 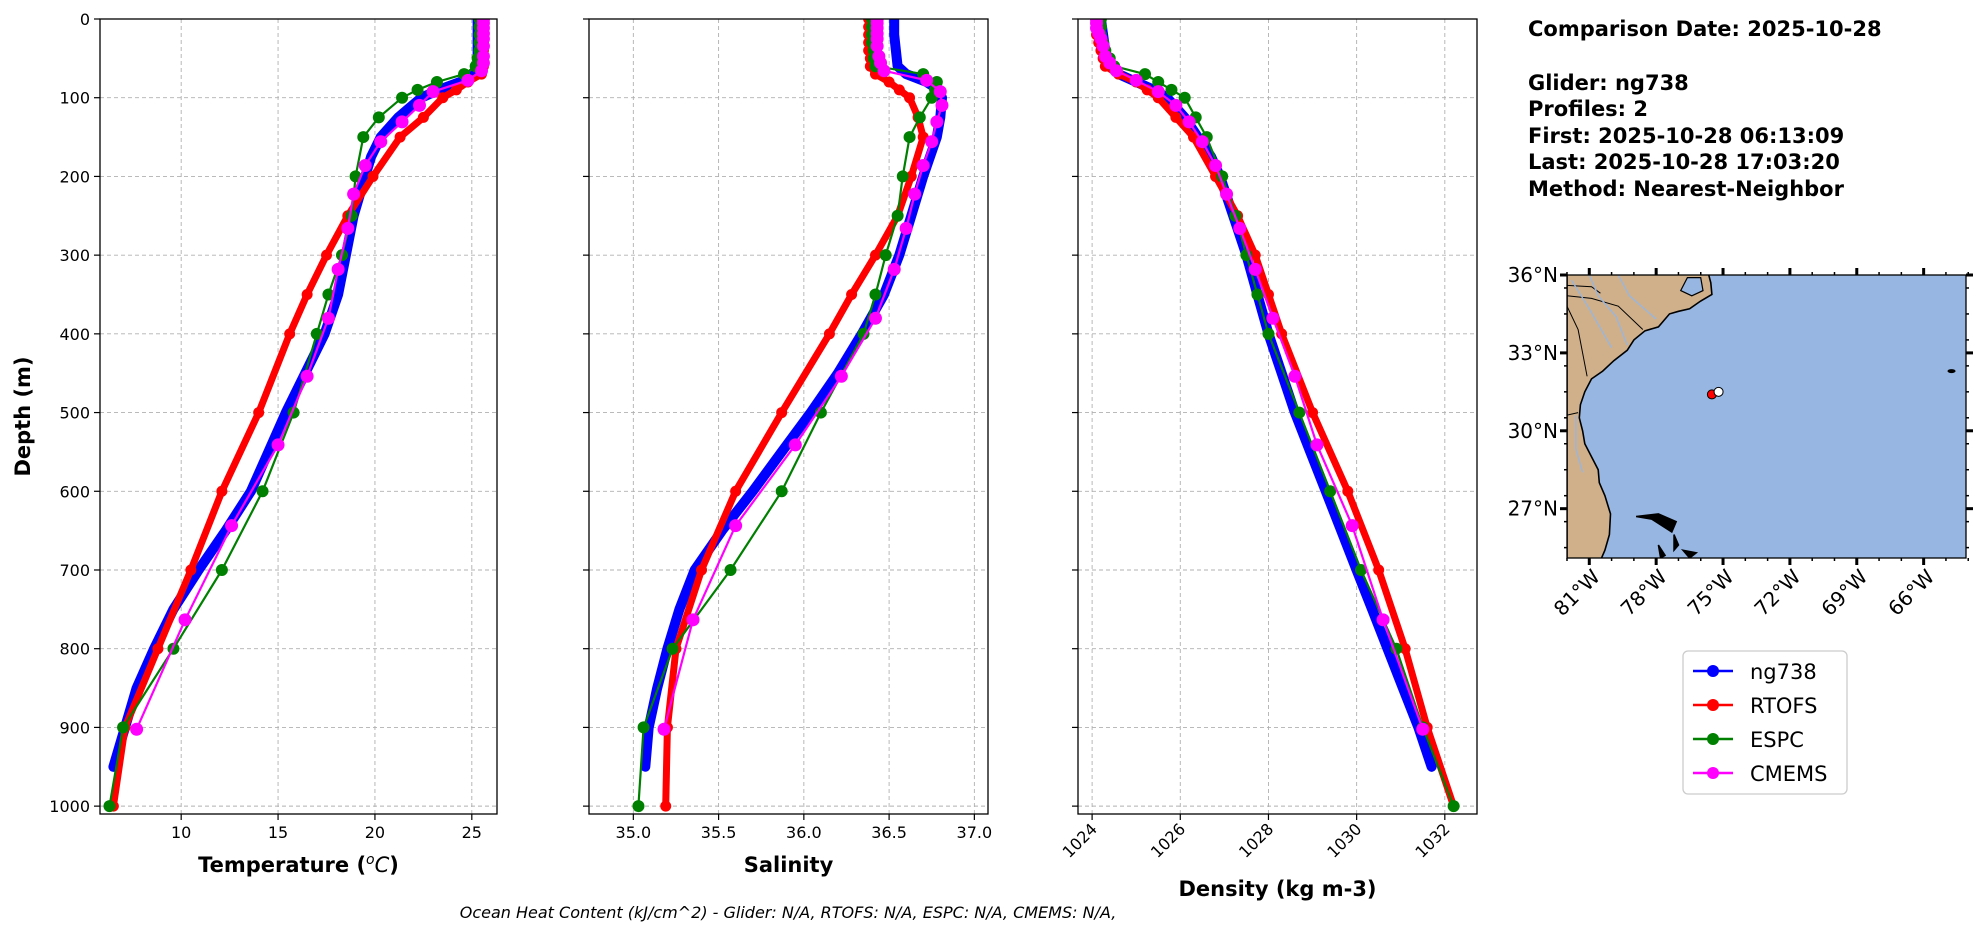 What do you see at coordinates (889, 832) in the screenshot?
I see `x-tick-label: 36.5` at bounding box center [889, 832].